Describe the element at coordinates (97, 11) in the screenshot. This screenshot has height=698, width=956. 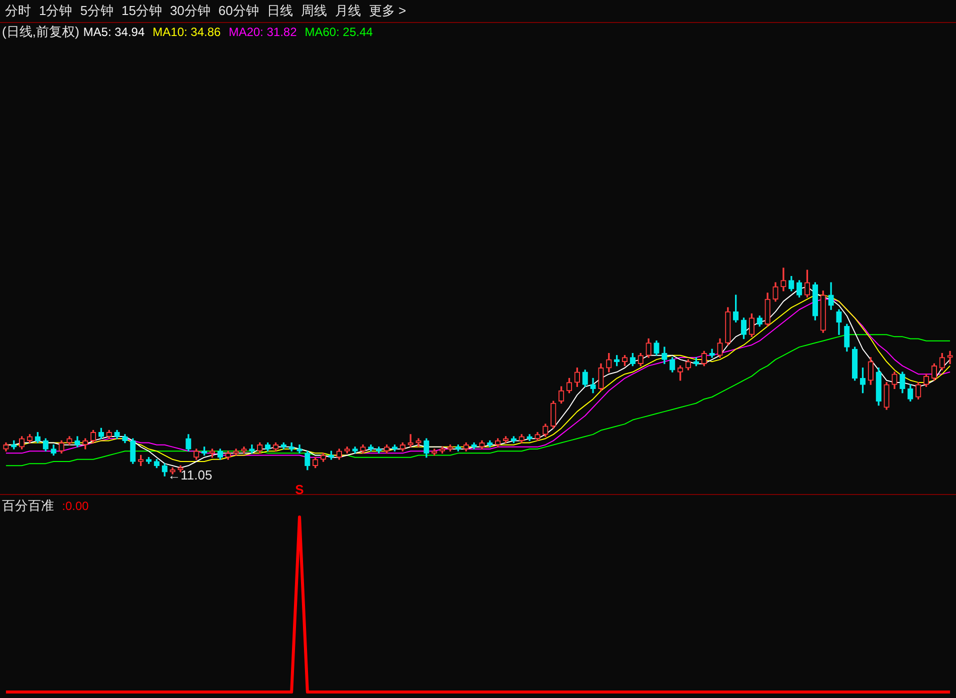
I see `text: 5分钟` at that location.